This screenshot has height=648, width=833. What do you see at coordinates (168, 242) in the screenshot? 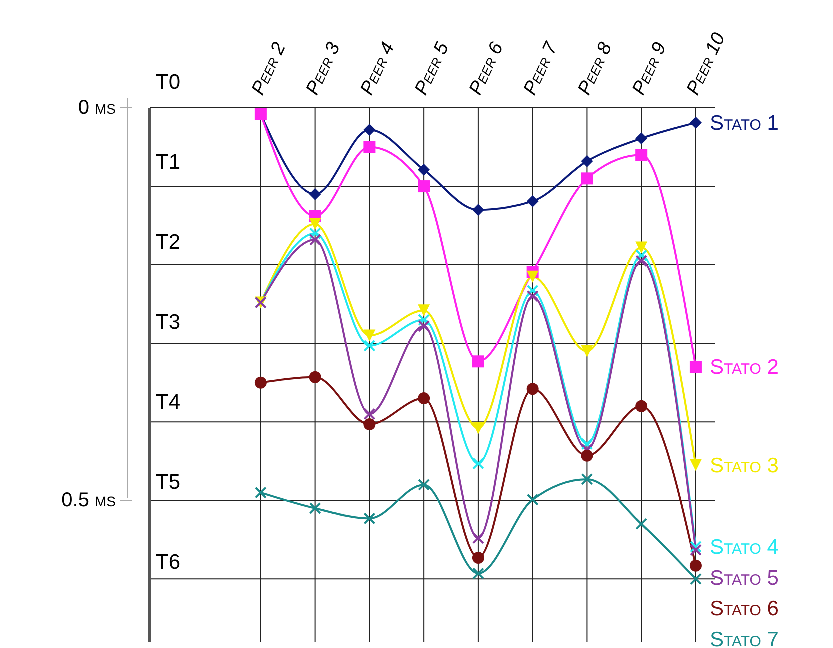
I see `text: T2` at bounding box center [168, 242].